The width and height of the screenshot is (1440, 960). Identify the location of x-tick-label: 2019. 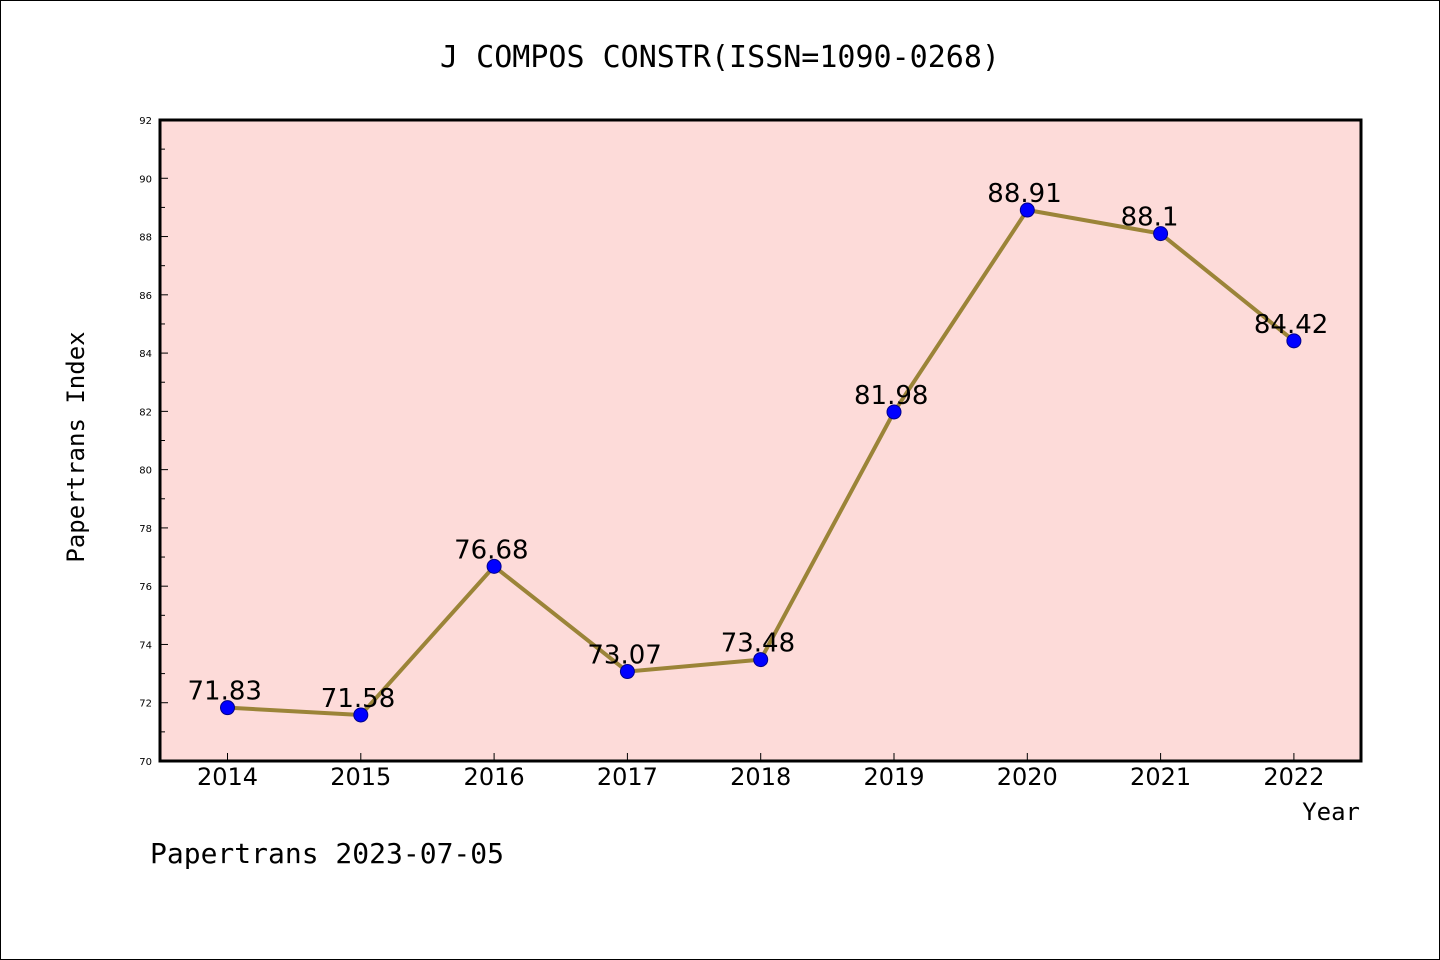
(893, 777).